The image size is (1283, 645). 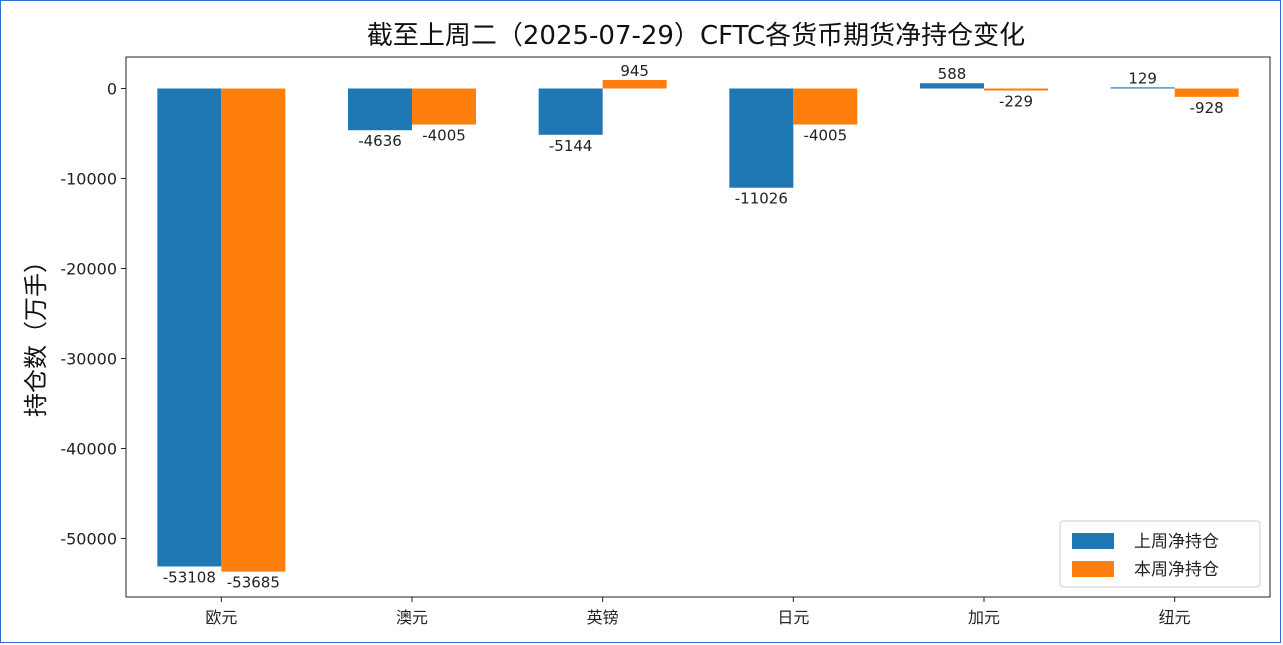 I want to click on y-axis-label: 持仓数（万手）, so click(x=36, y=333).